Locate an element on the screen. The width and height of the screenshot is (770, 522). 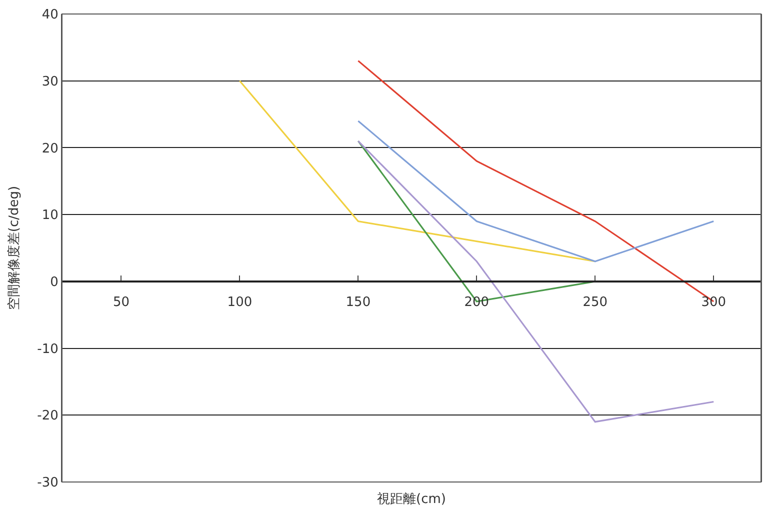
y-axis-title: 空間解像度差(c/deg) is located at coordinates (14, 248).